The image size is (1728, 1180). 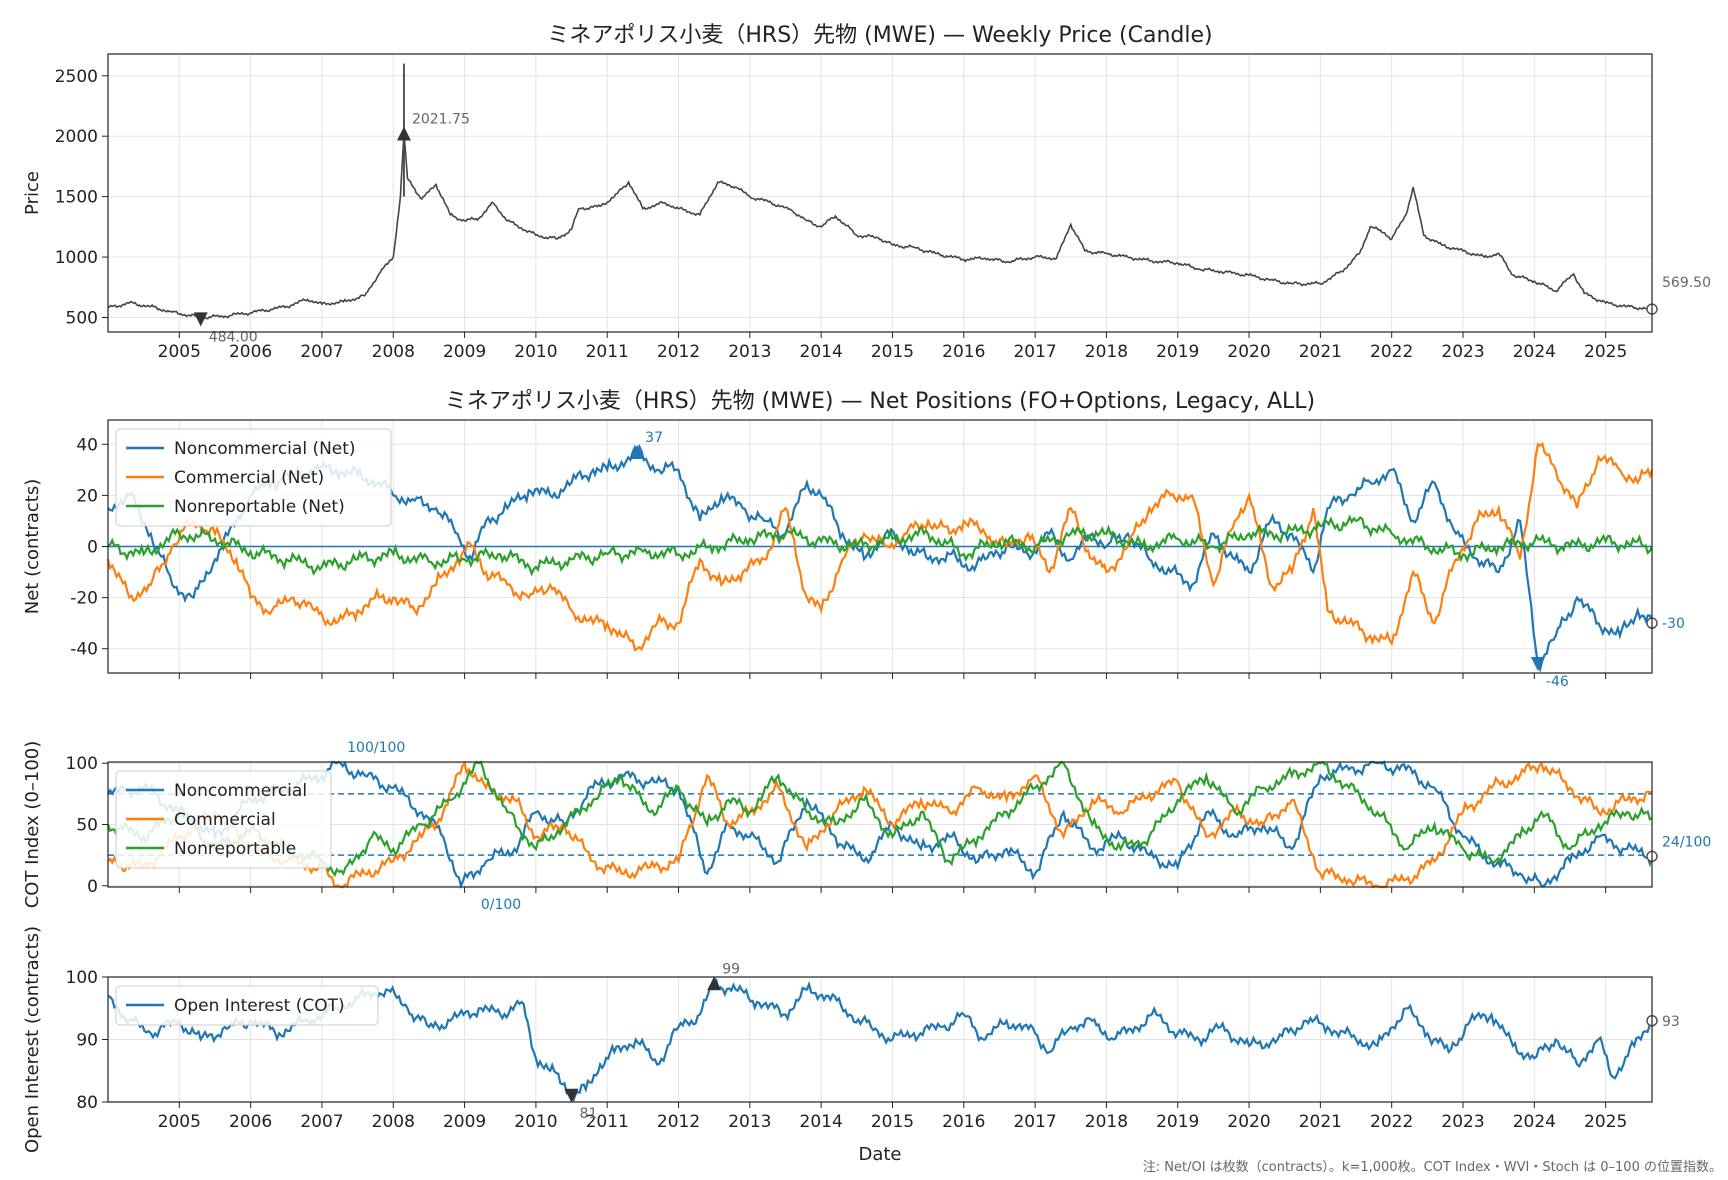 What do you see at coordinates (376, 748) in the screenshot?
I see `annotation-label: 100/100` at bounding box center [376, 748].